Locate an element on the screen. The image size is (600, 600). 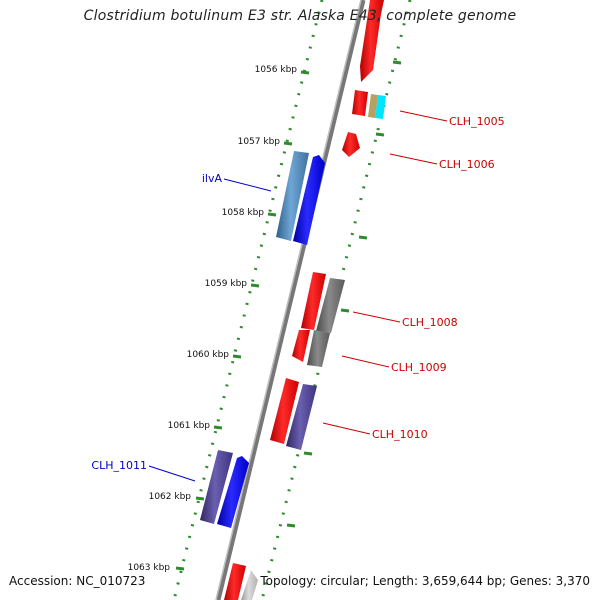
gene-feature-clh1005a is located at coordinates (373, 106).